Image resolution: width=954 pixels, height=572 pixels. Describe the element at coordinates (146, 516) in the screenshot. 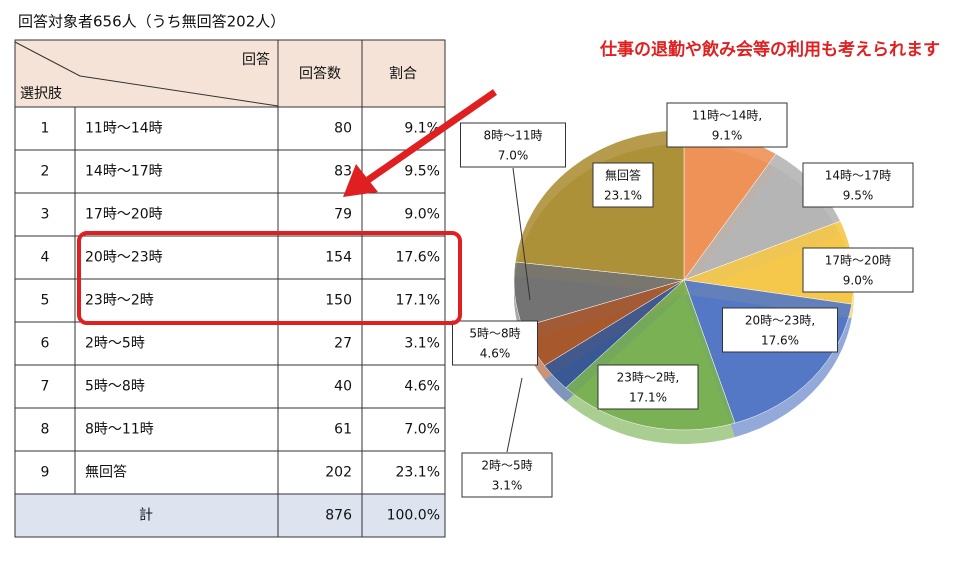

I see `total-label: 計` at that location.